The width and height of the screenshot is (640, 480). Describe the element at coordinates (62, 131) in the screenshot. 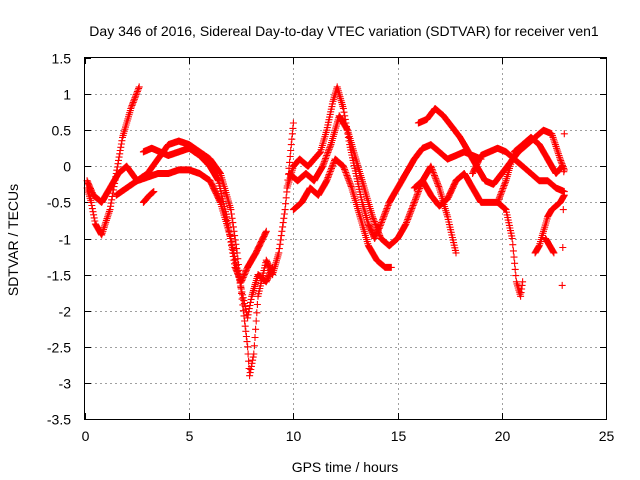

I see `y-tick-label: 0.5` at that location.